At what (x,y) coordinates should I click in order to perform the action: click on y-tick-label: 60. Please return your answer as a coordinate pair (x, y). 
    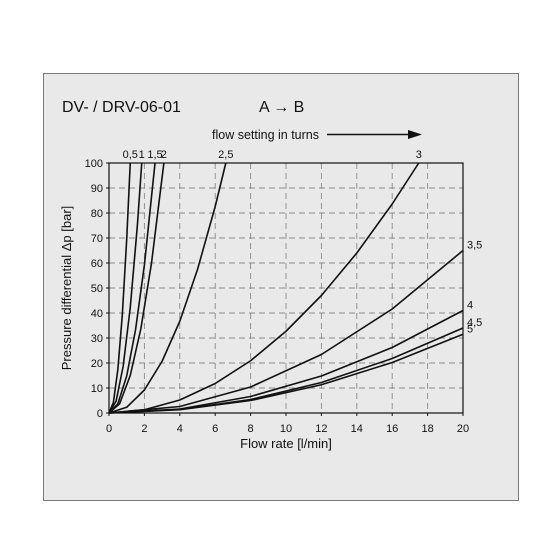
    Looking at the image, I should click on (97, 264).